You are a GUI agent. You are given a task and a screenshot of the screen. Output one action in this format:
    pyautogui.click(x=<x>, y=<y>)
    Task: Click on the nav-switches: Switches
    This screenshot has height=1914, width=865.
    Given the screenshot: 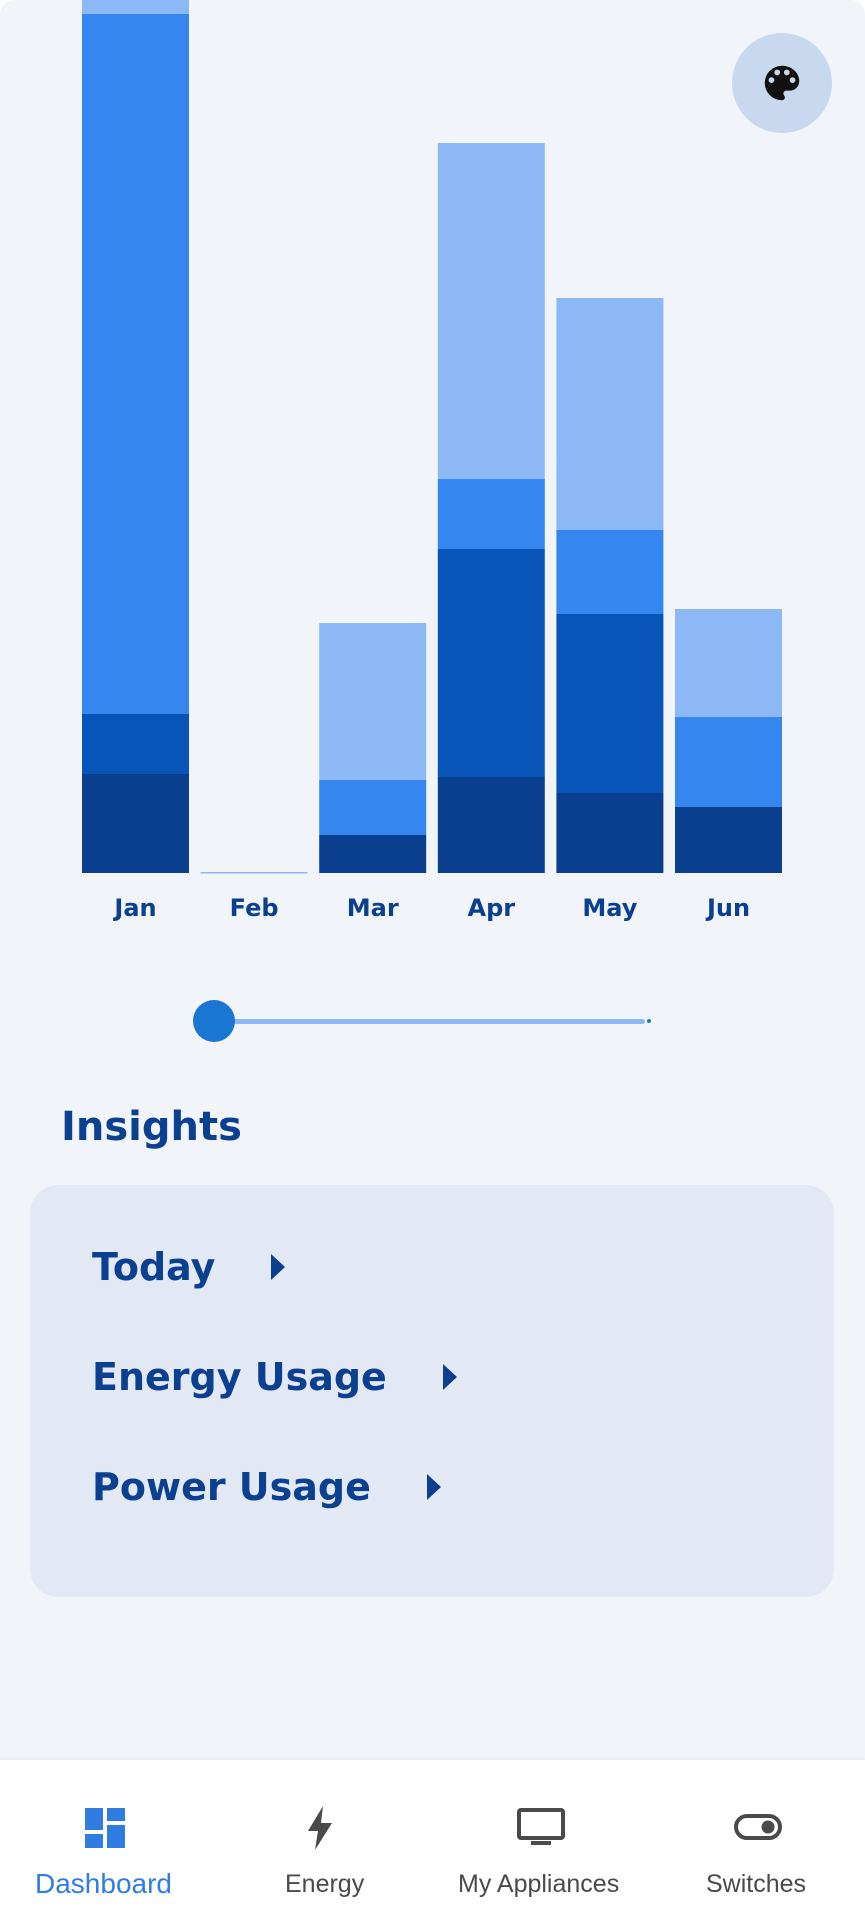 What is the action you would take?
    pyautogui.click(x=757, y=1837)
    